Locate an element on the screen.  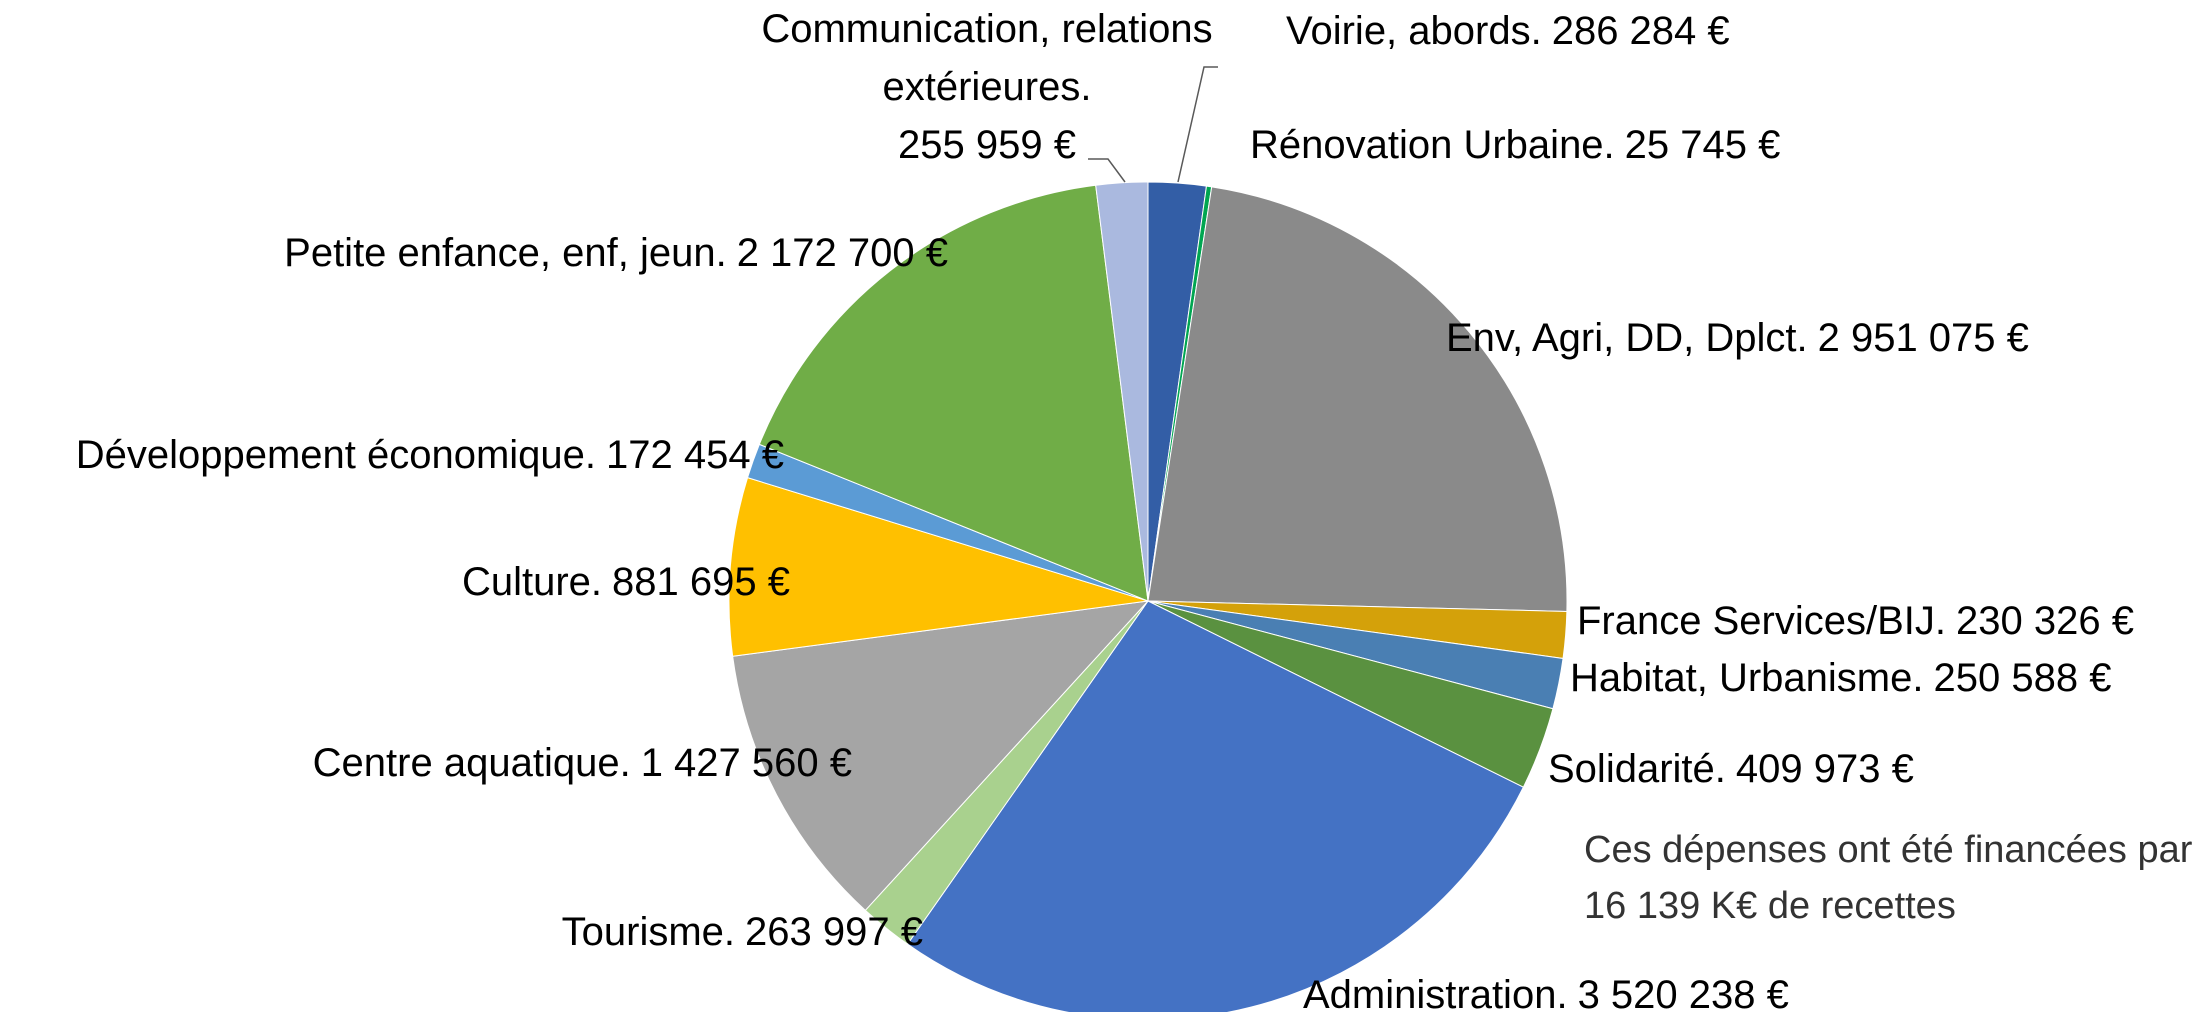
label-value: 230 326 € is located at coordinates (2045, 621).